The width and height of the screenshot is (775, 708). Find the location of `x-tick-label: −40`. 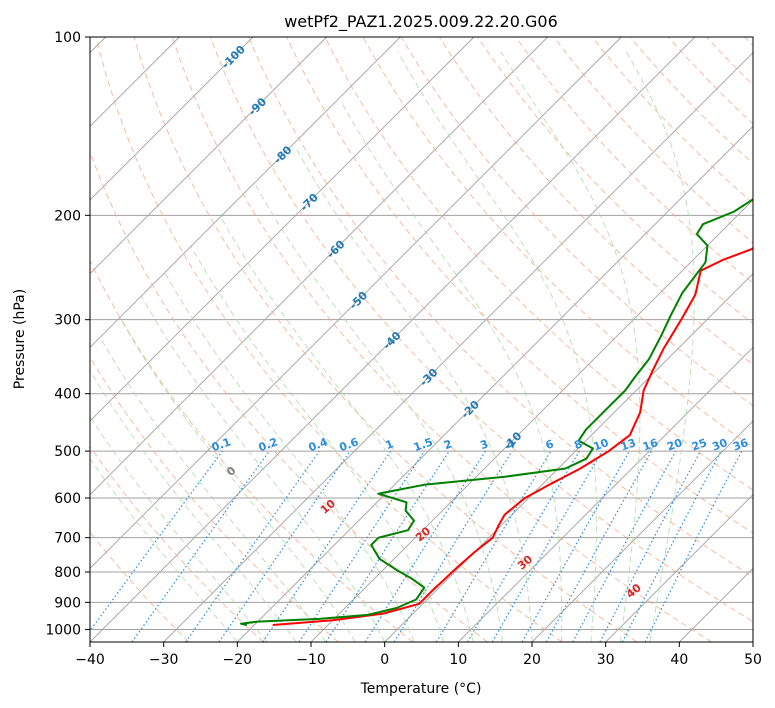

x-tick-label: −40 is located at coordinates (90, 660).